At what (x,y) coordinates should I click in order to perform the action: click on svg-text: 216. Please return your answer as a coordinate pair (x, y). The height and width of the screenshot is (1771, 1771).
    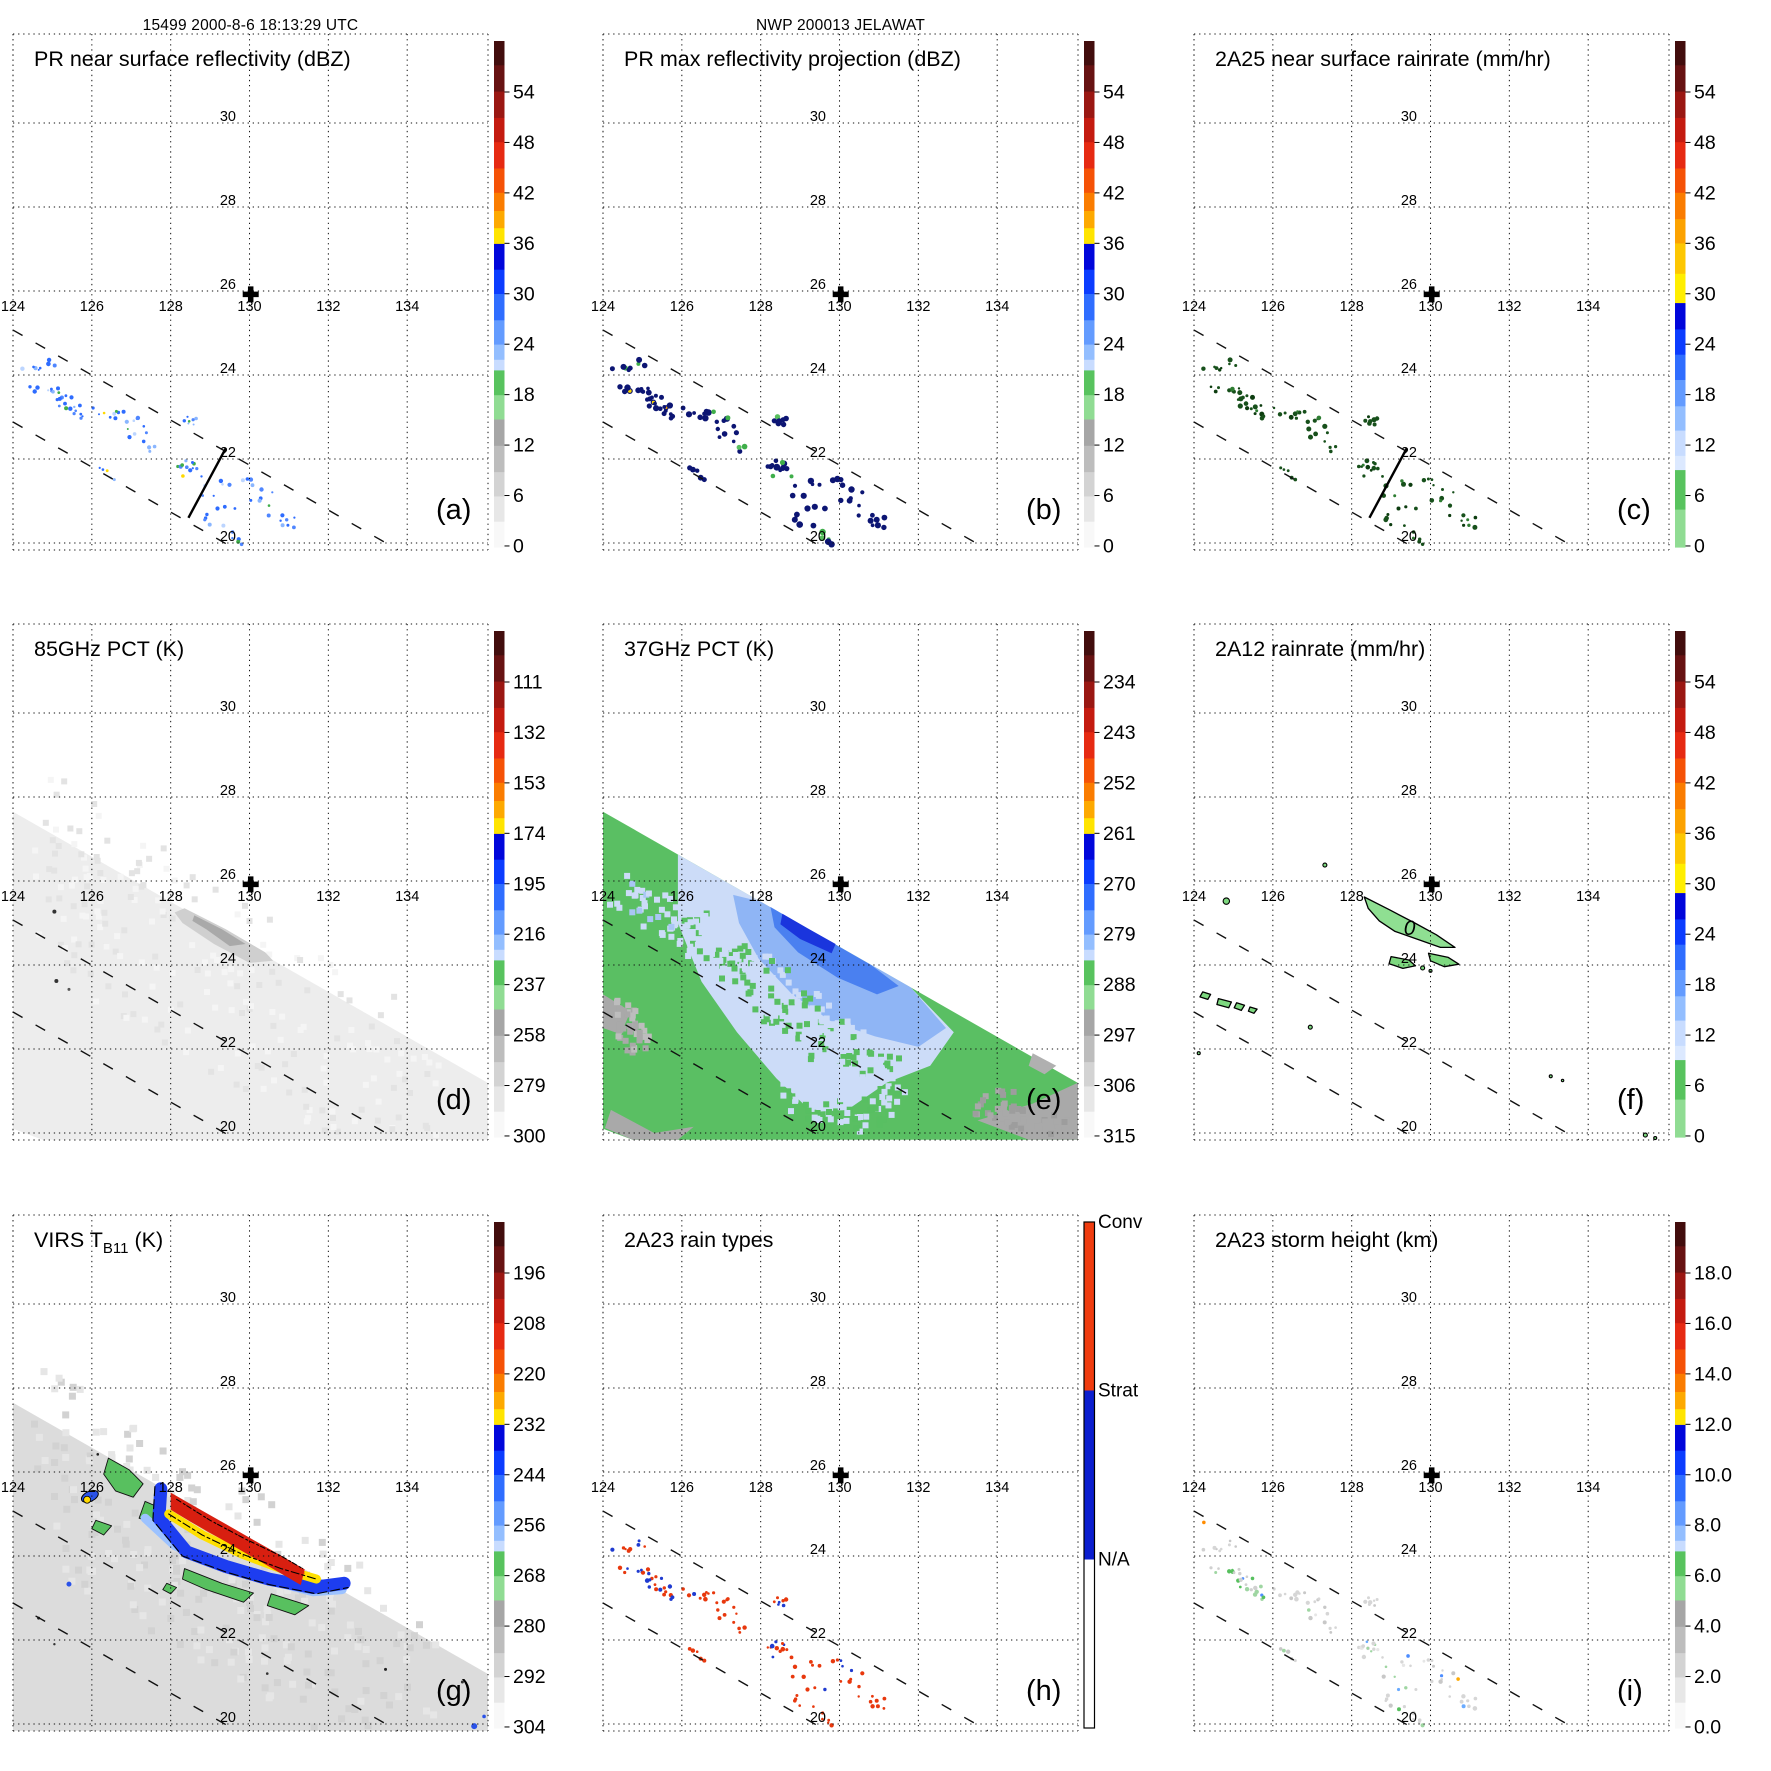
    Looking at the image, I should click on (529, 935).